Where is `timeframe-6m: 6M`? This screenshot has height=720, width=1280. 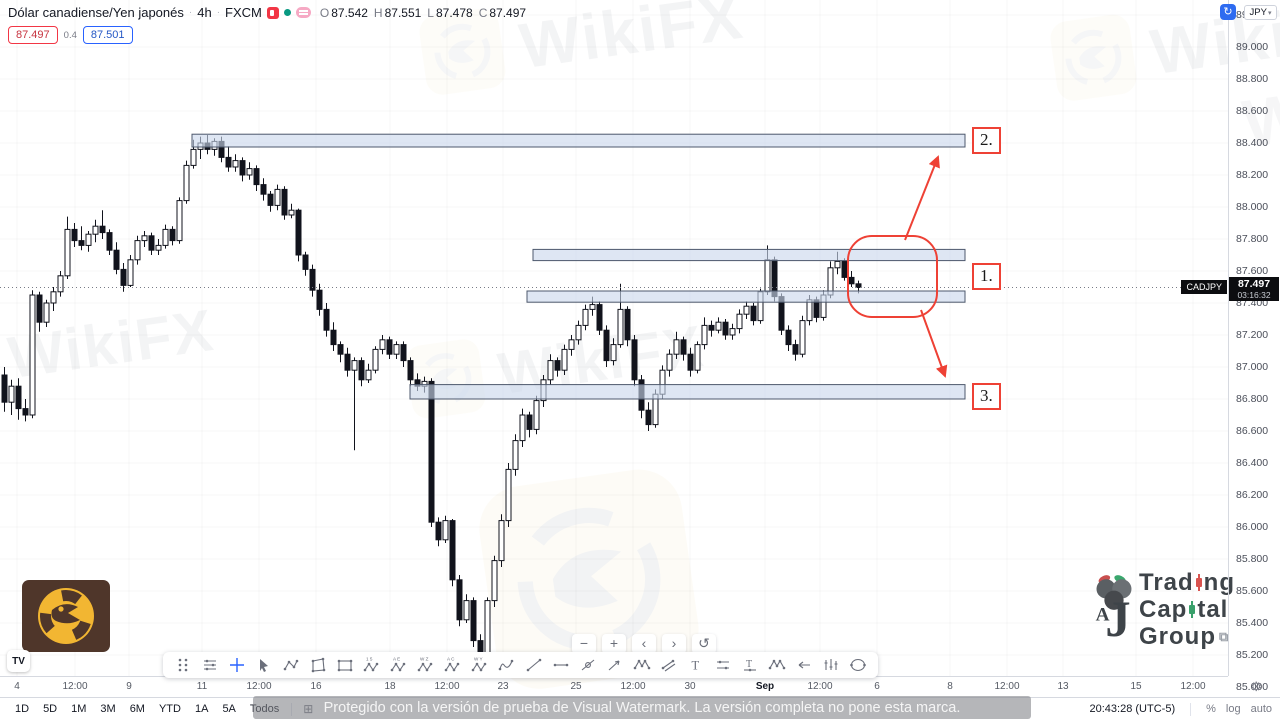
timeframe-6m: 6M is located at coordinates (137, 709).